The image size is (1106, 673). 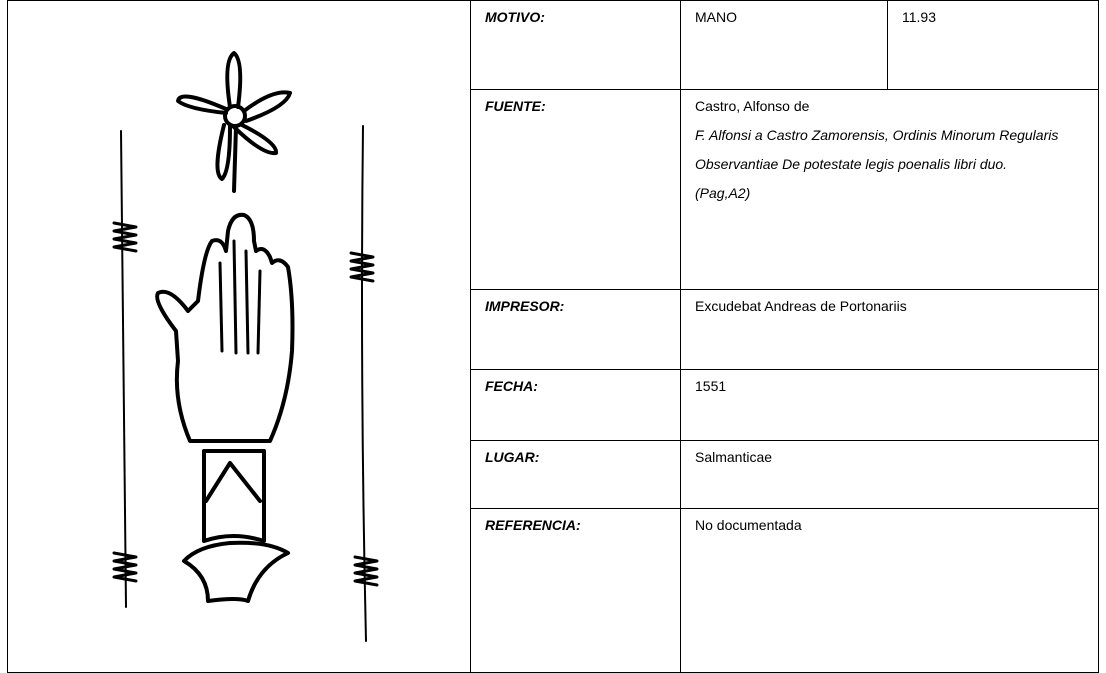 I want to click on source-author: Castro, Alfonso de, so click(x=752, y=105).